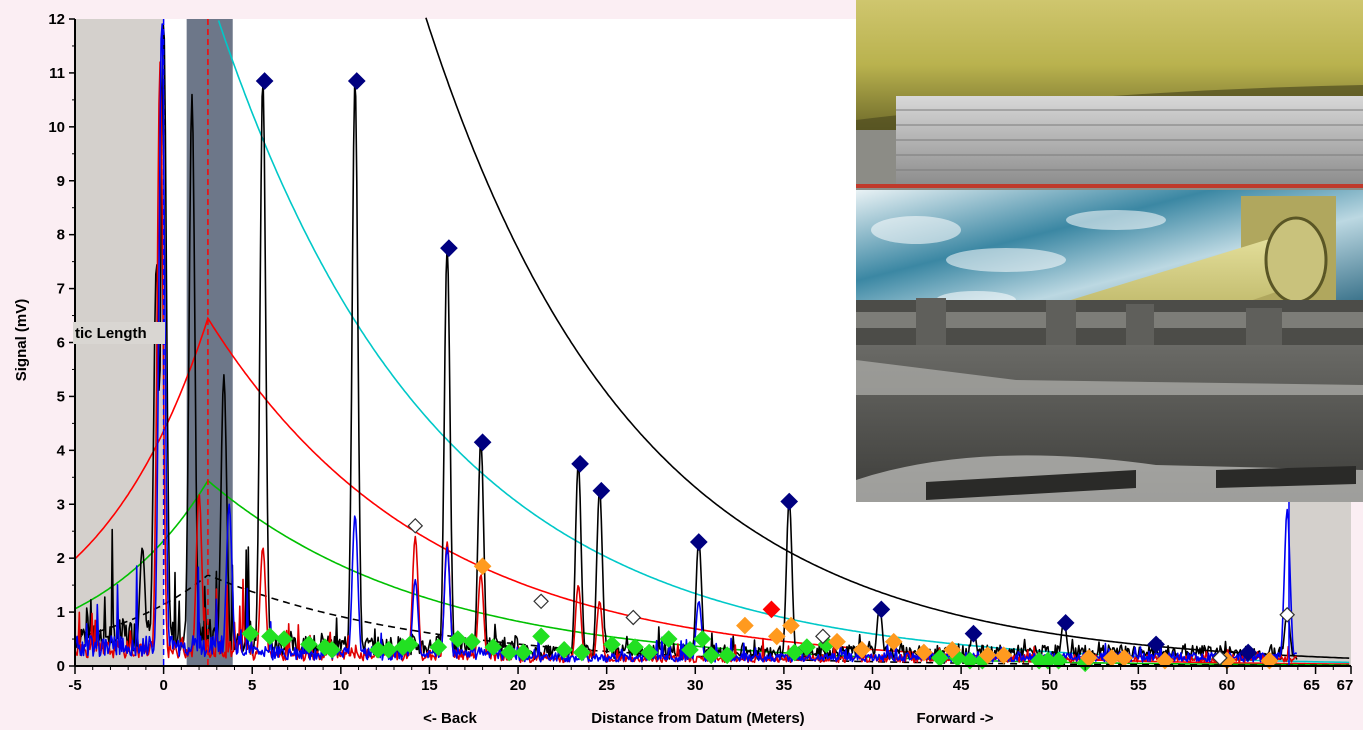 Image resolution: width=1363 pixels, height=730 pixels. Describe the element at coordinates (61, 343) in the screenshot. I see `y-tick-label-6: 6` at that location.